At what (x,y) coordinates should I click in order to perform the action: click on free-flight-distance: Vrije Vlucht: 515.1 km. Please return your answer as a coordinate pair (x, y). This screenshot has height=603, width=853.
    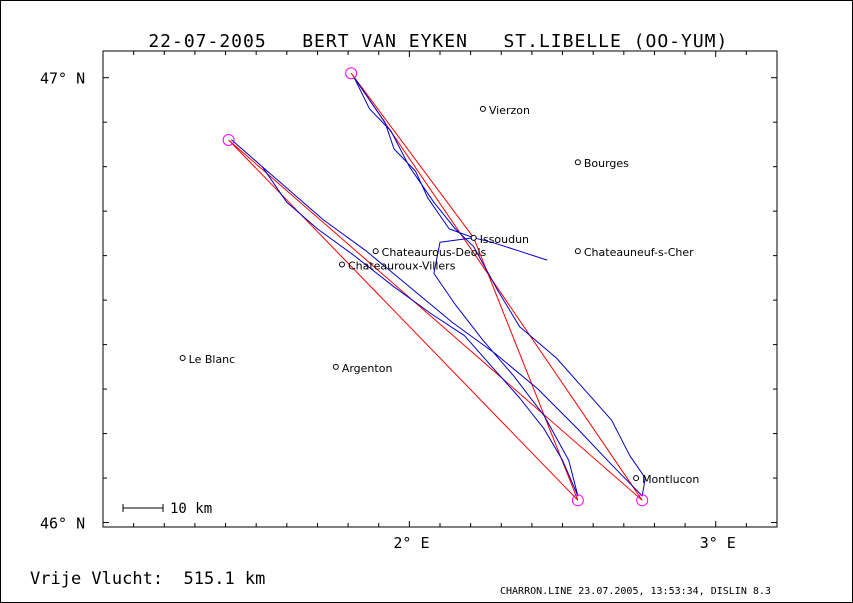
    Looking at the image, I should click on (148, 579).